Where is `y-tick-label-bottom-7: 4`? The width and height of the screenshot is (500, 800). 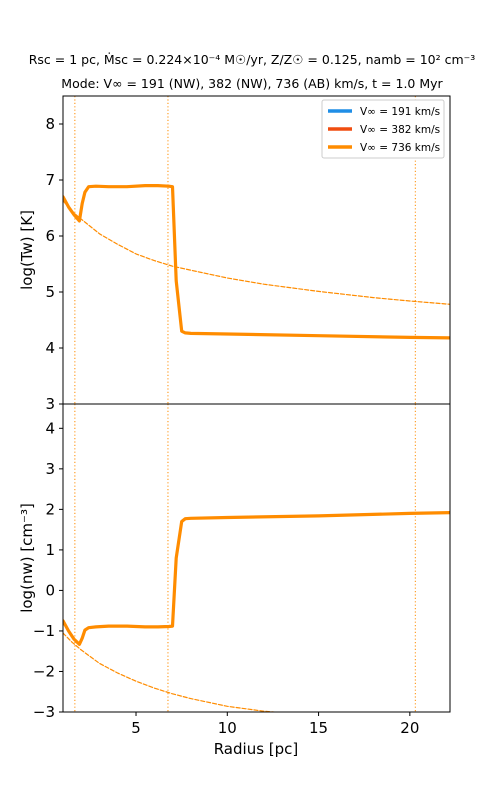 y-tick-label-bottom-7: 4 is located at coordinates (50, 428).